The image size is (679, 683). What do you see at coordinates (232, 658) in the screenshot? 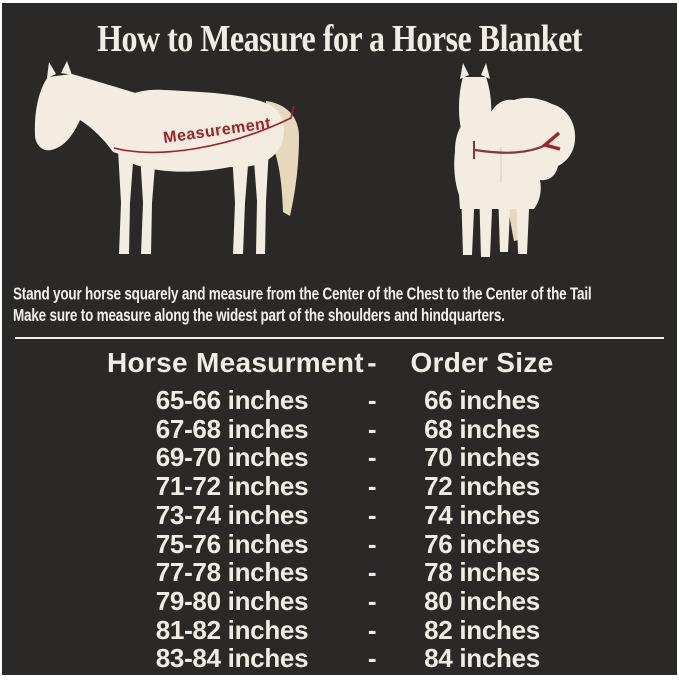
I see `cell-measurement: 83-84 inches` at bounding box center [232, 658].